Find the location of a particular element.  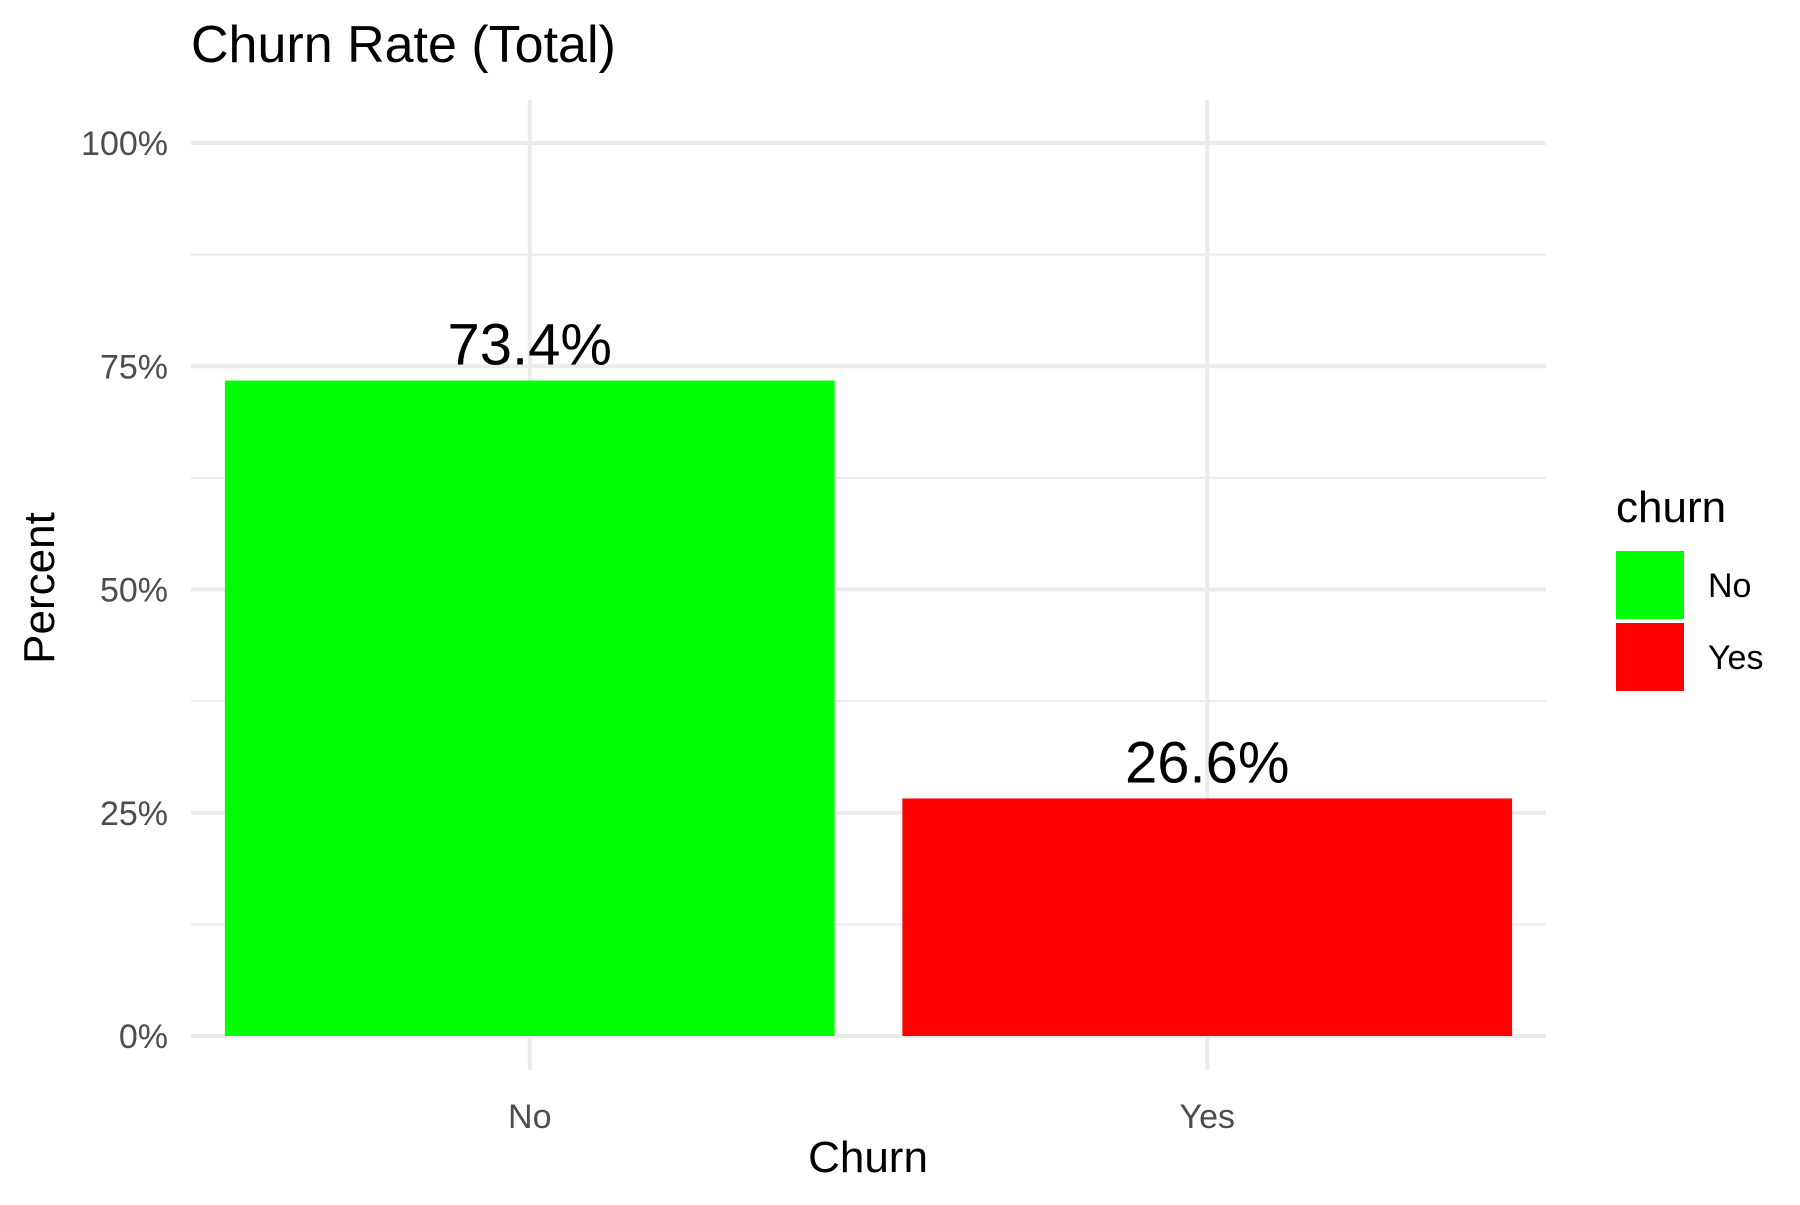

legend-swatch-no is located at coordinates (1650, 585).